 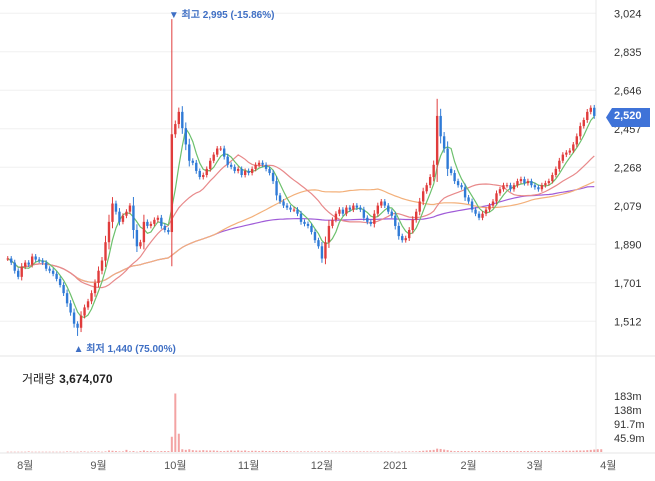 I want to click on price-tick-label: 2,835, so click(x=628, y=53).